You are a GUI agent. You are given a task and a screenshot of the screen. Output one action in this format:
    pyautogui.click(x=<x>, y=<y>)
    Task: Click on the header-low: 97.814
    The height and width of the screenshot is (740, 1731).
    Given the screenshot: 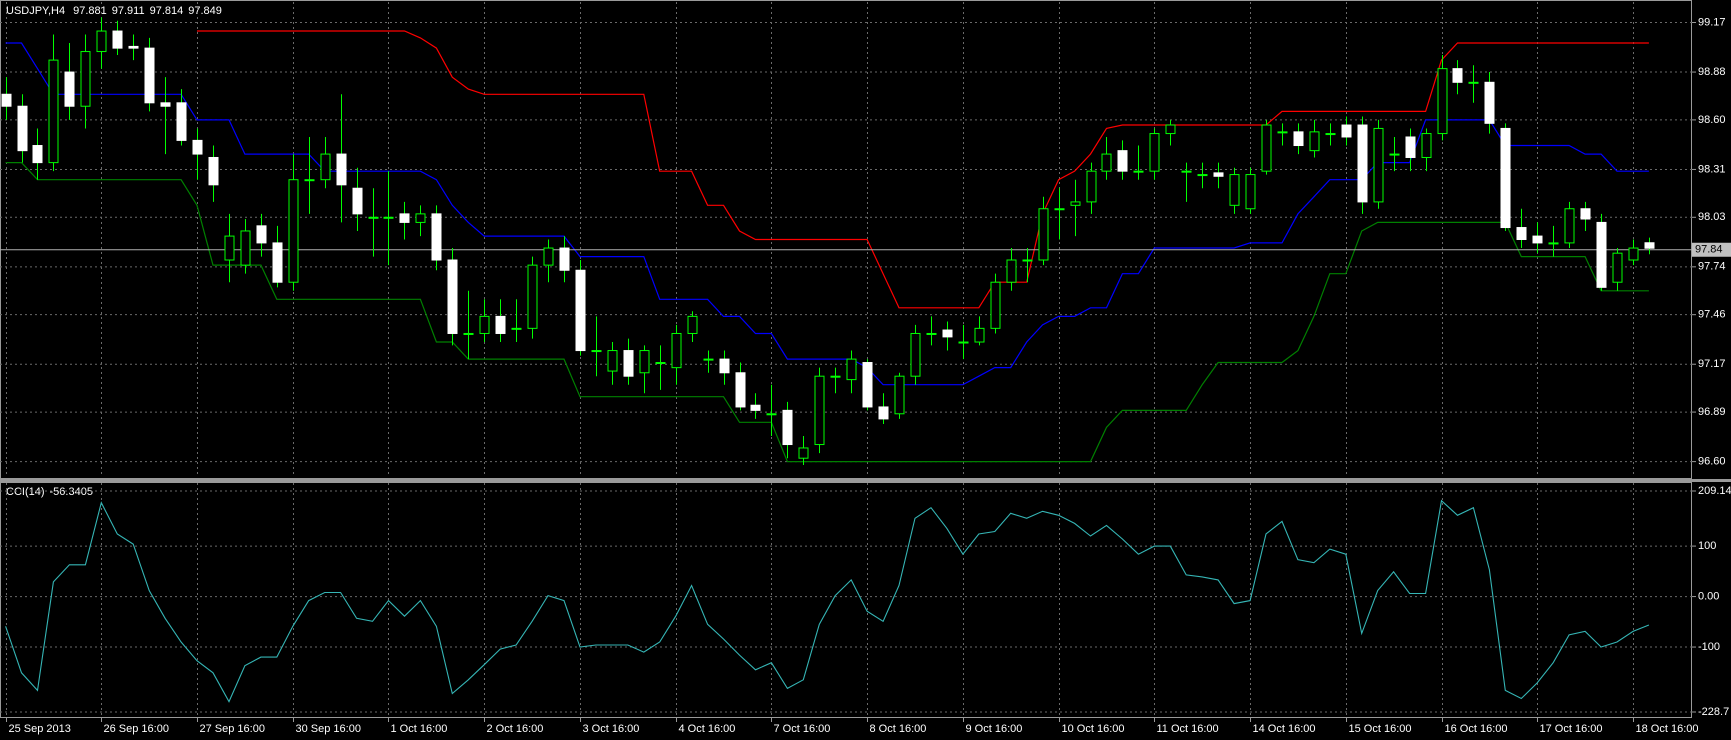 What is the action you would take?
    pyautogui.click(x=167, y=11)
    